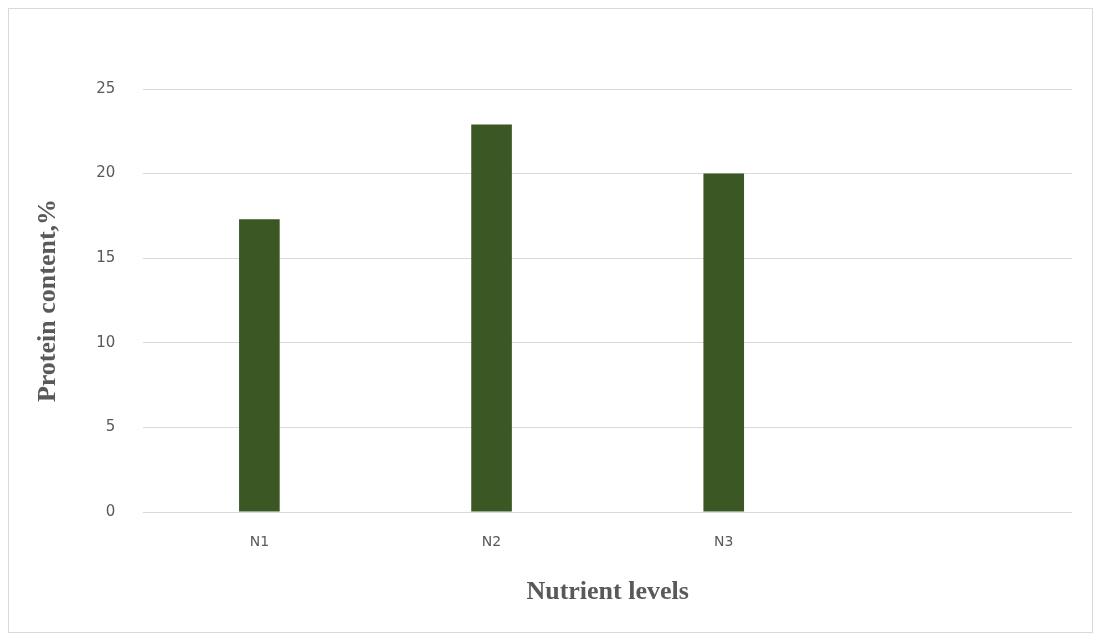  I want to click on x-tick-label: N3, so click(724, 541).